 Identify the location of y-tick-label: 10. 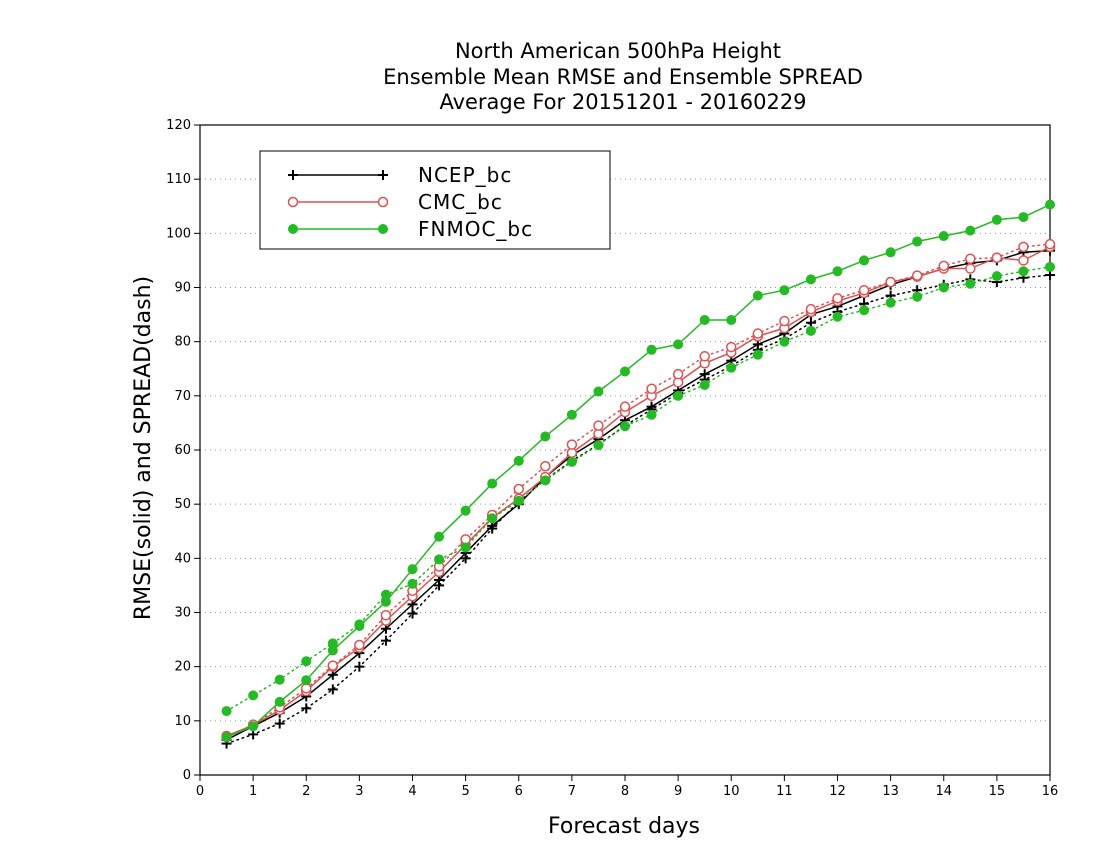
(182, 721).